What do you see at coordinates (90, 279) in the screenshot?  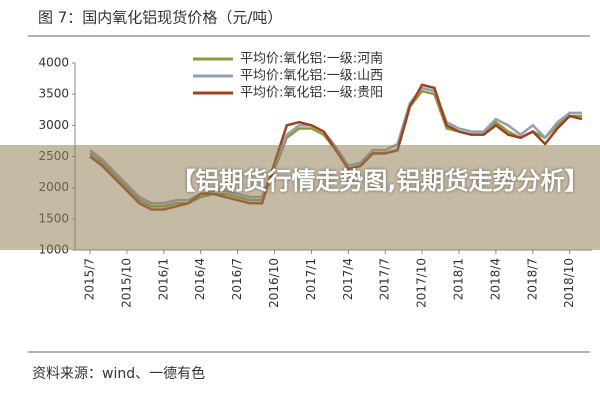 I see `x-tick-label: 2015/7` at bounding box center [90, 279].